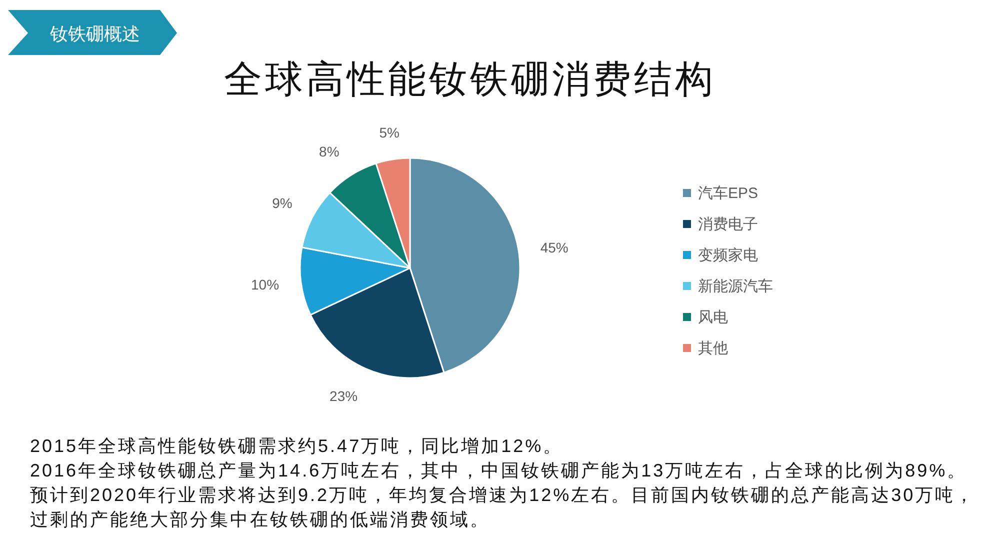 This screenshot has width=993, height=558. Describe the element at coordinates (728, 193) in the screenshot. I see `legend-label: 汽车EPS` at that location.